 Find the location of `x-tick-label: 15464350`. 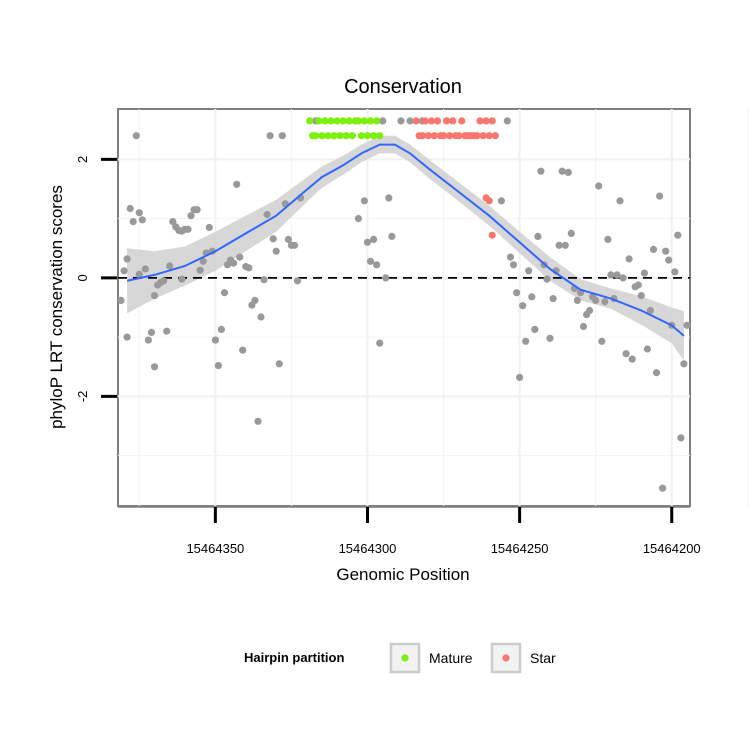

x-tick-label: 15464350 is located at coordinates (215, 548).